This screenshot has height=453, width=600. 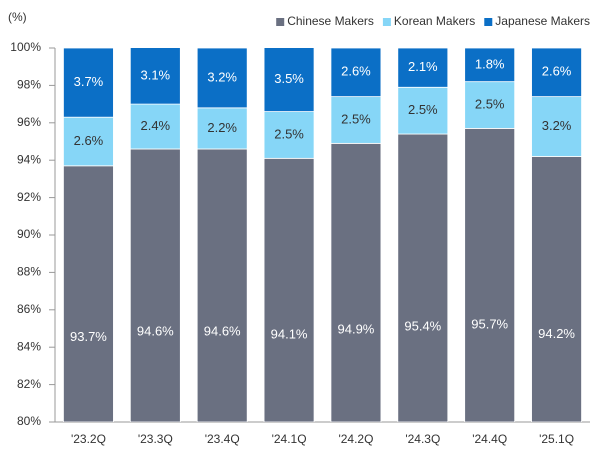 What do you see at coordinates (29, 85) in the screenshot?
I see `y-tick-label: 98%` at bounding box center [29, 85].